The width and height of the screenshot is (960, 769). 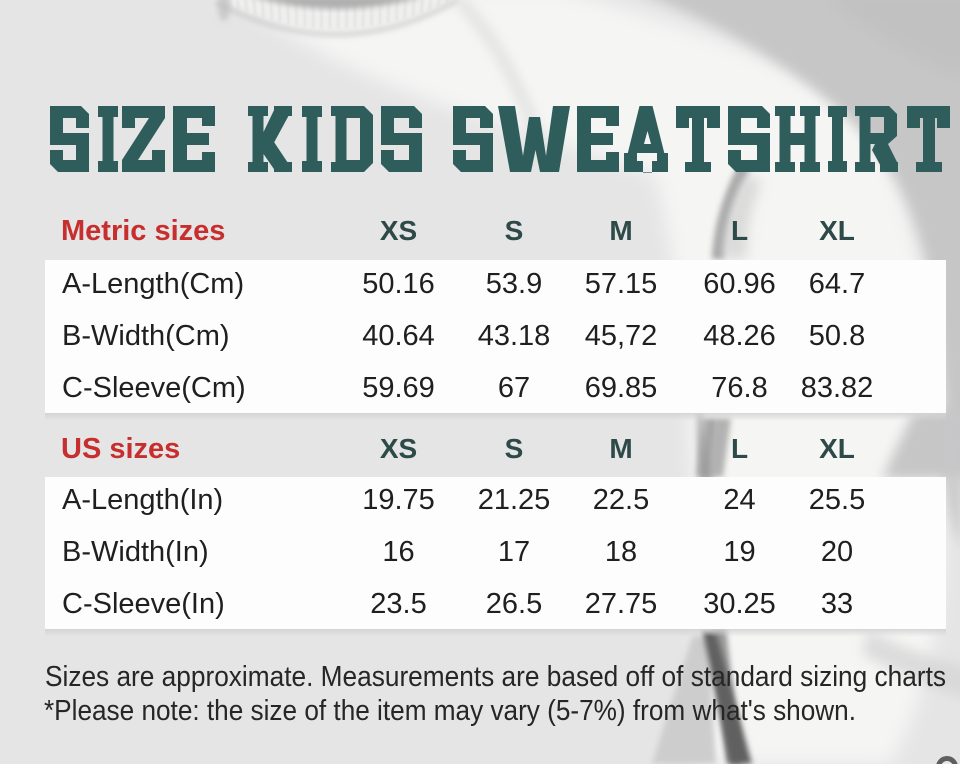 I want to click on svg-text: 59.69, so click(x=398, y=388).